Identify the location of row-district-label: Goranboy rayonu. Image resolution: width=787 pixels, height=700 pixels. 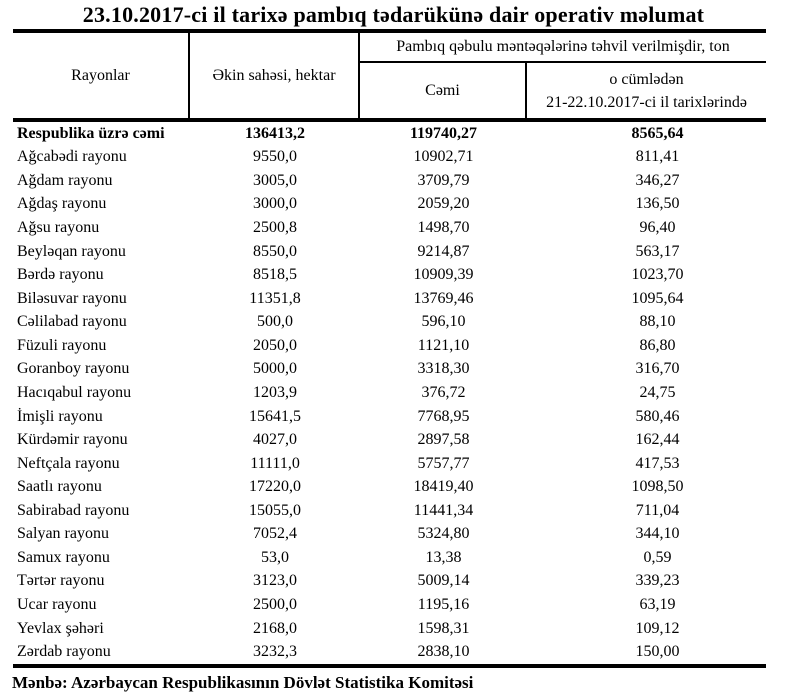
(73, 369).